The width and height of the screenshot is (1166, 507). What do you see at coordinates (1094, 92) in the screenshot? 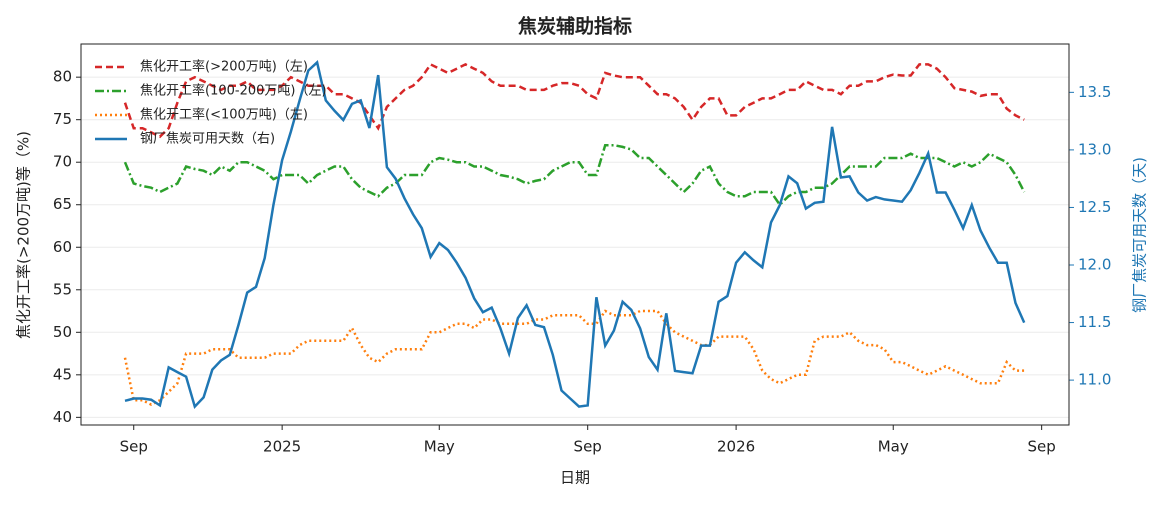
I see `y2-tick-label: 13.5` at bounding box center [1094, 92].